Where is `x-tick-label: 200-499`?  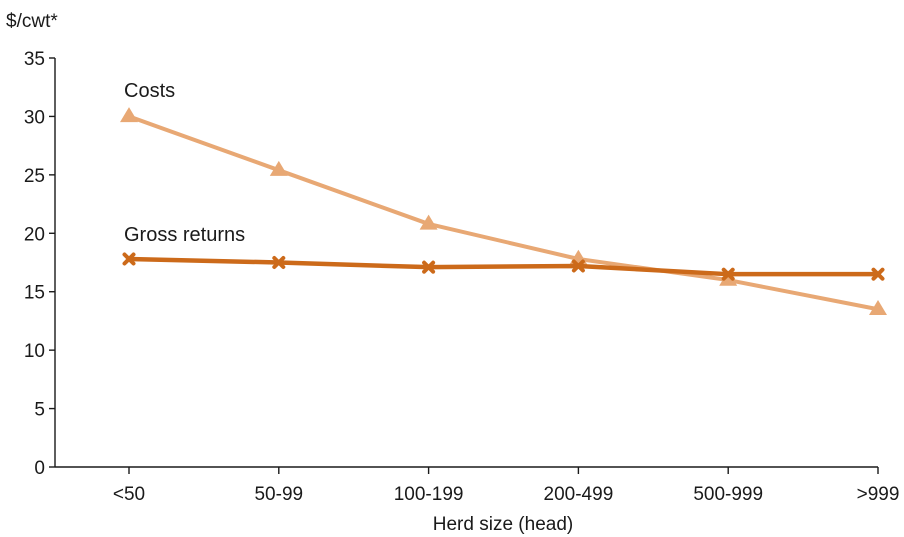
x-tick-label: 200-499 is located at coordinates (579, 494).